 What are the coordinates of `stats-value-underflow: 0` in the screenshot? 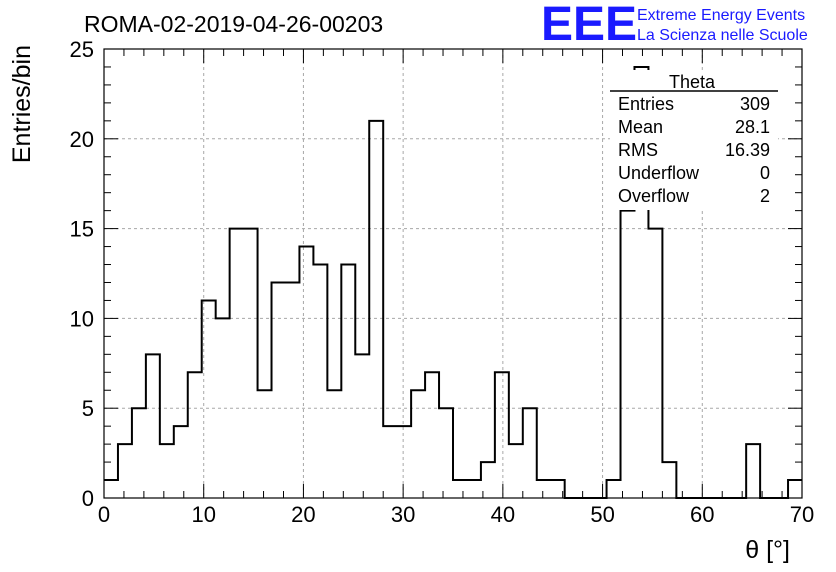 It's located at (765, 173).